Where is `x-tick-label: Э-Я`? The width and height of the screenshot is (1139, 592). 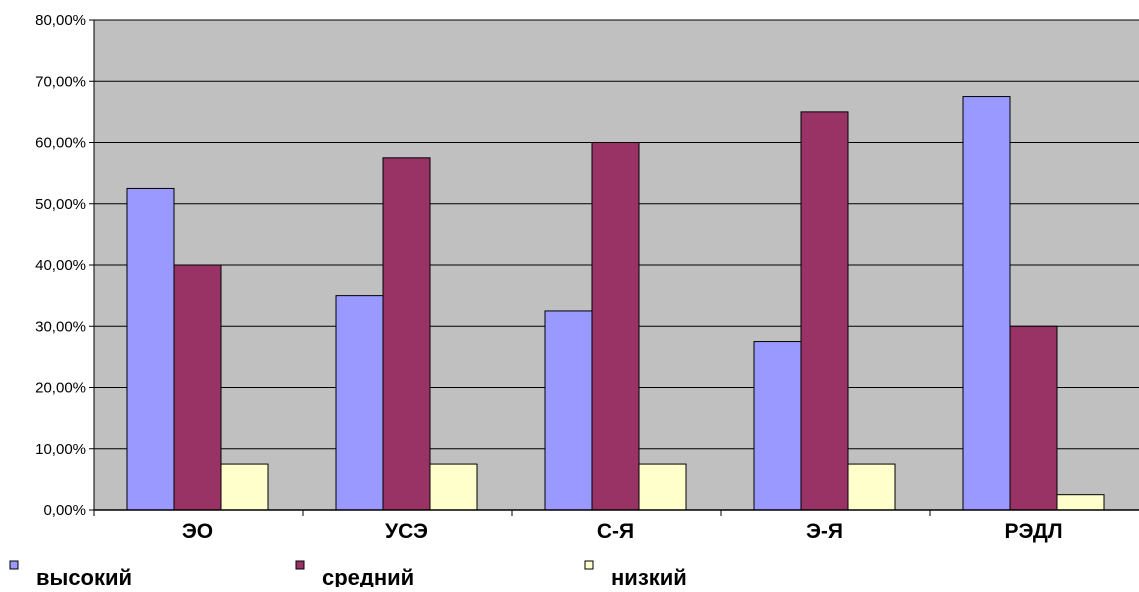
x-tick-label: Э-Я is located at coordinates (824, 531).